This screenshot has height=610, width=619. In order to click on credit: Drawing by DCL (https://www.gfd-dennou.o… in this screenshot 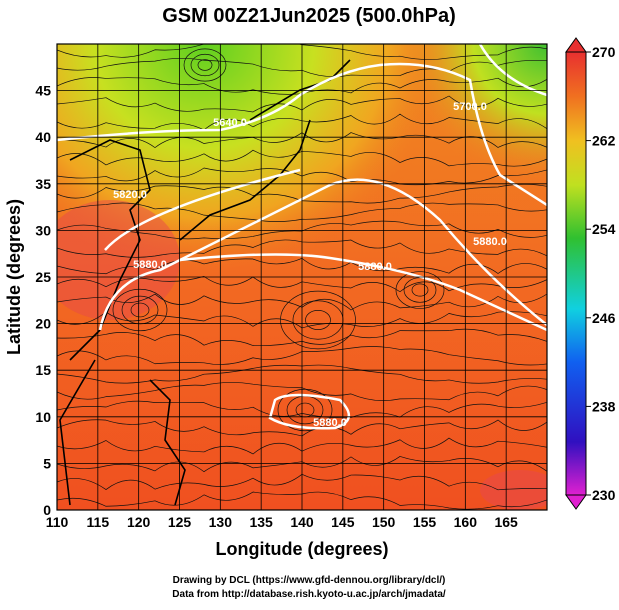, I will do `click(309, 580)`.